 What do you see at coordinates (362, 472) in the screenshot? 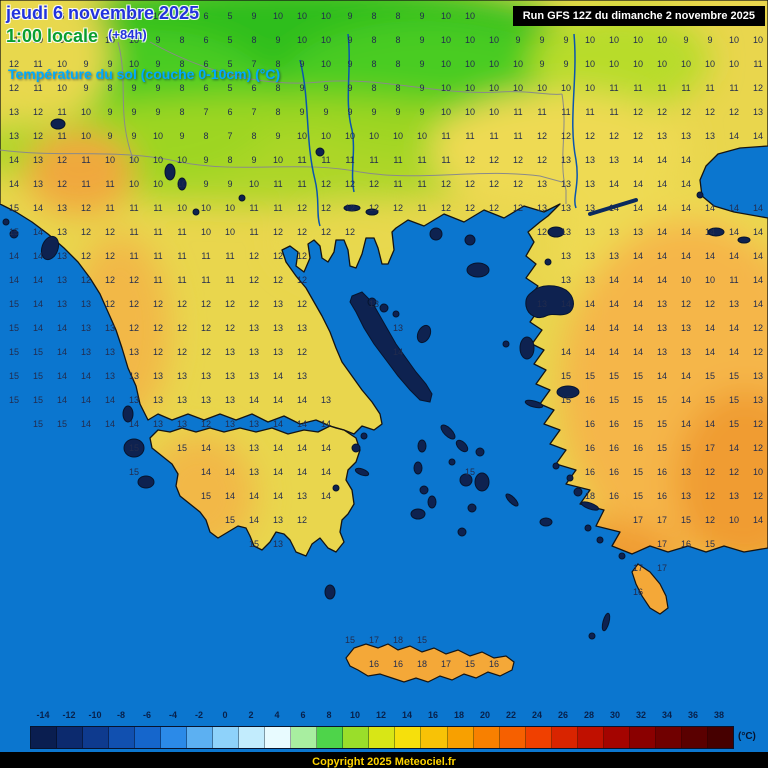
I see `island-hydra` at bounding box center [362, 472].